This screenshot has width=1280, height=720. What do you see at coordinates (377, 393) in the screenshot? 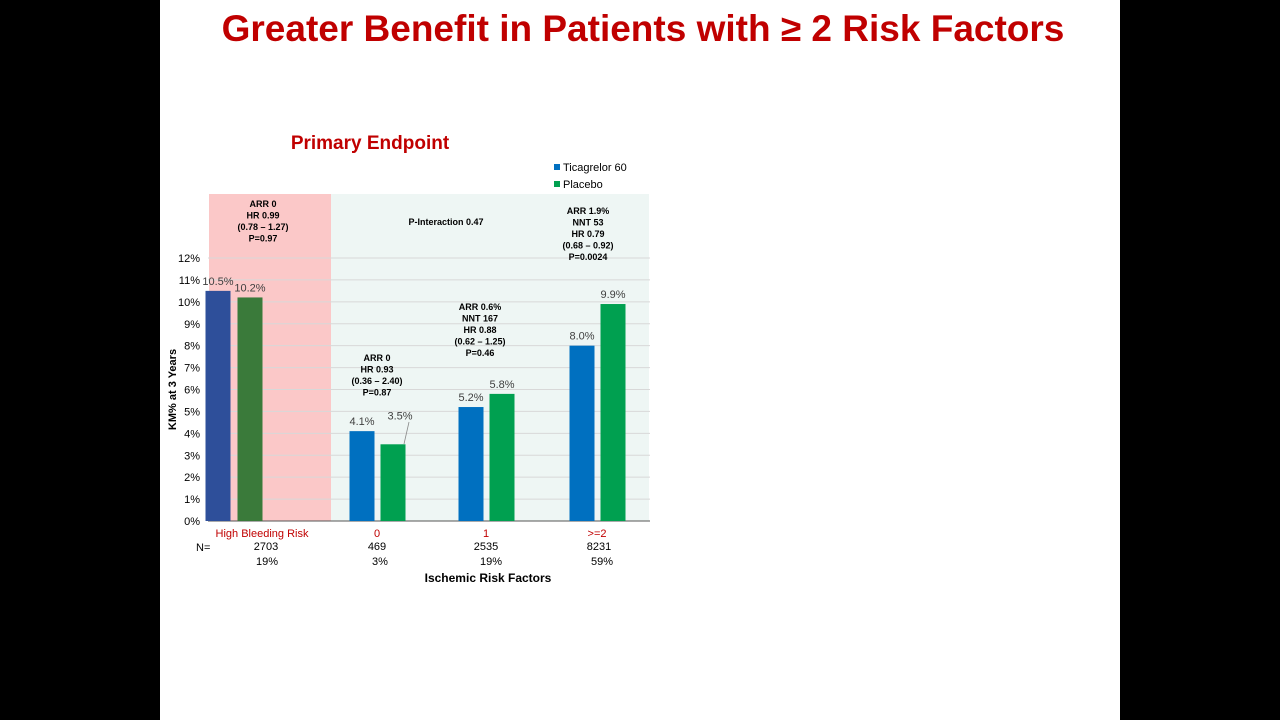
I see `rf0-stat-text: P=0.87` at bounding box center [377, 393].